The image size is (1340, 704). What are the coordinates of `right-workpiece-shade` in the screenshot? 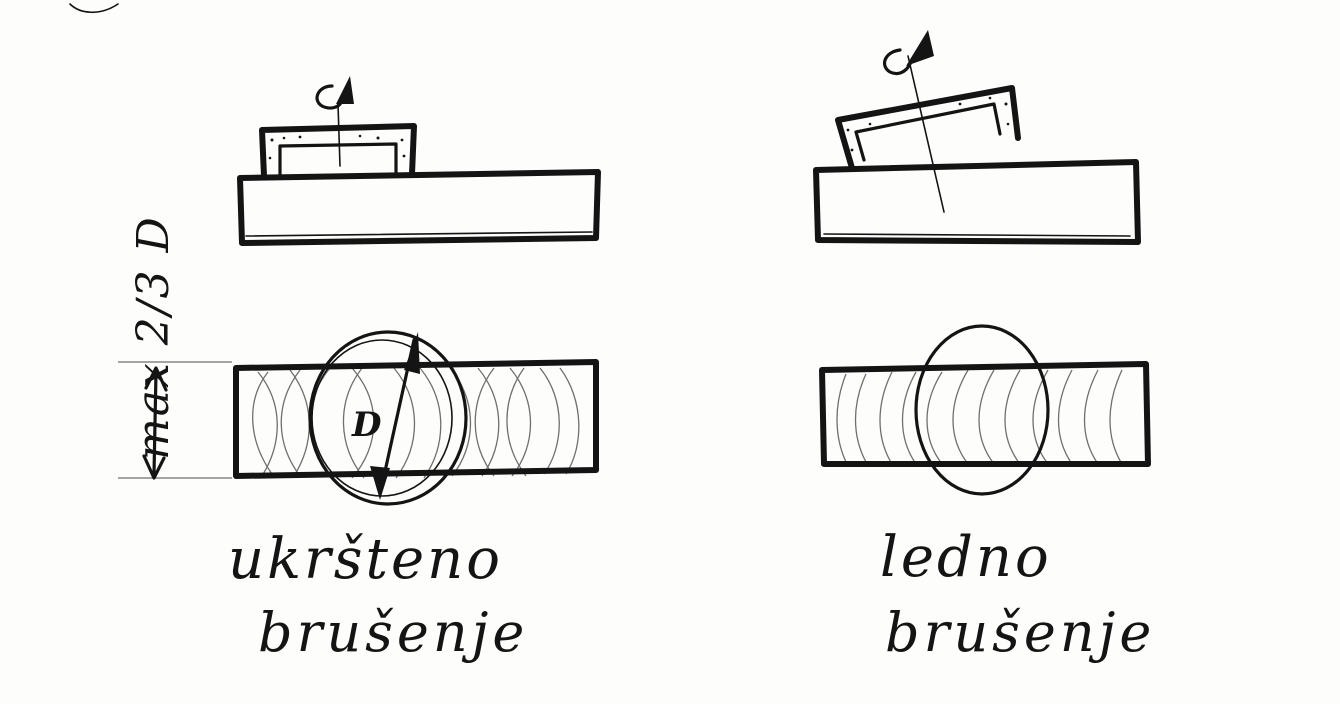 It's located at (977, 235).